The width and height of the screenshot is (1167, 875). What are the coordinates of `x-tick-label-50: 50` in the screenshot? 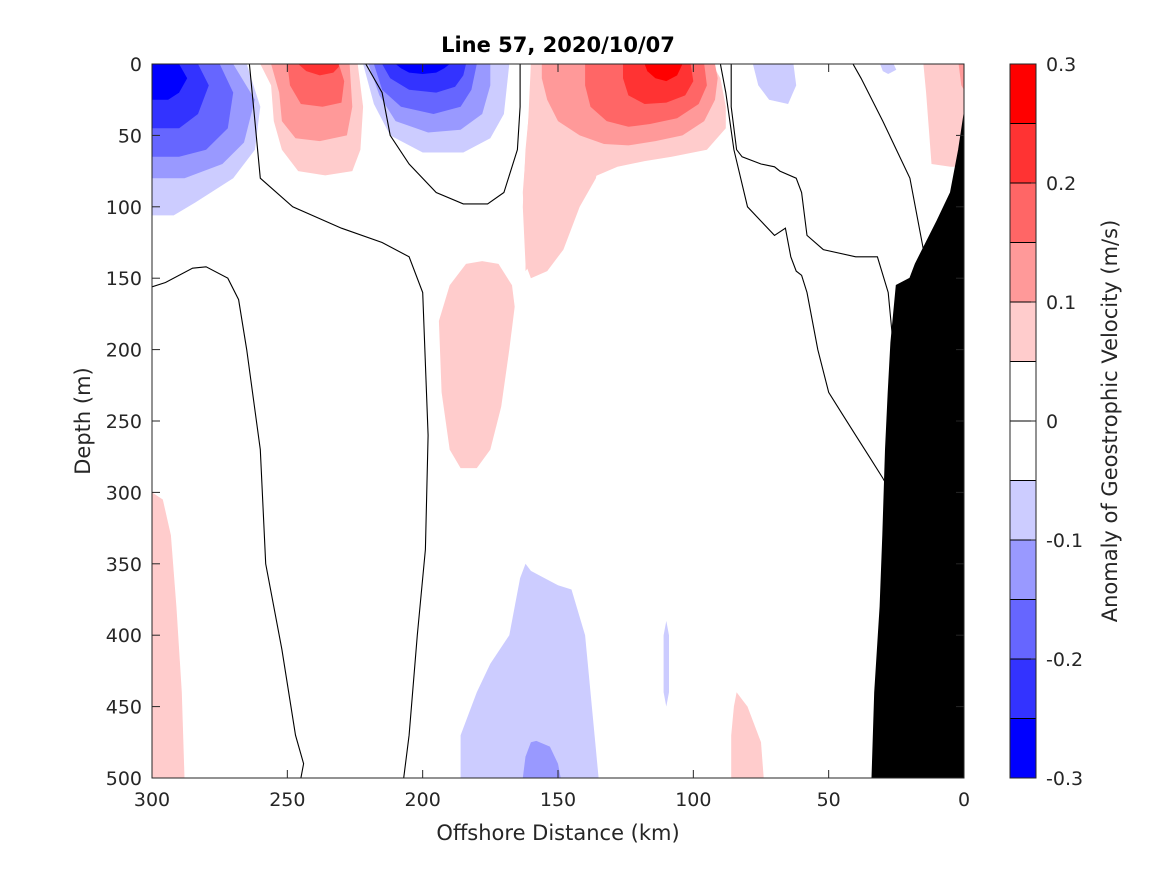 It's located at (829, 800).